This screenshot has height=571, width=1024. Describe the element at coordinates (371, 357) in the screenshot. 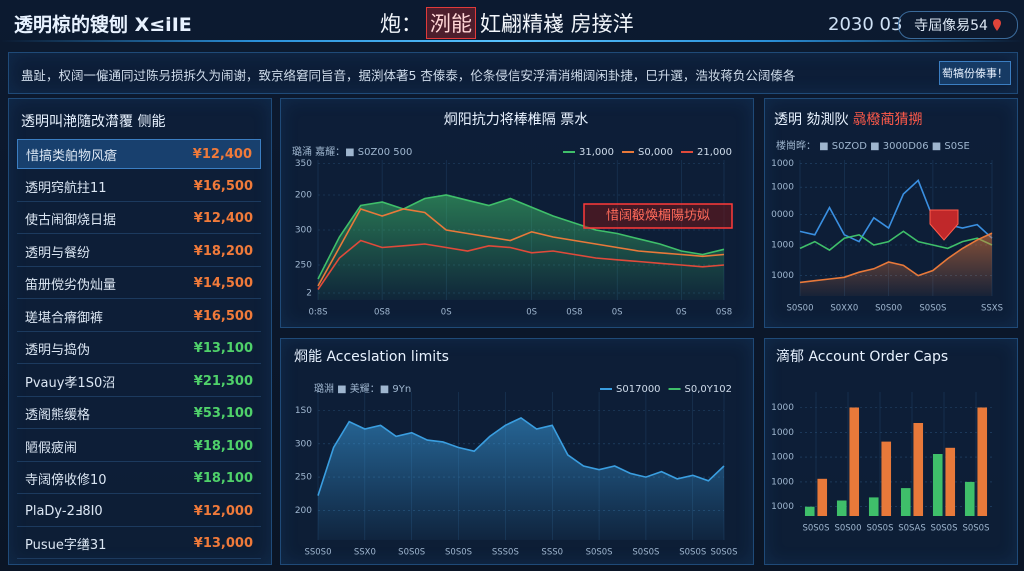

I see `chart-title: 烱能 Acceslation limits` at that location.